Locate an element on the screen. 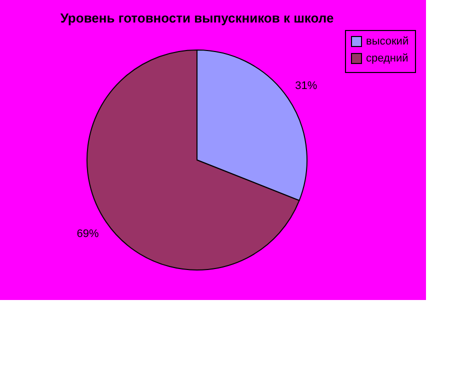 The height and width of the screenshot is (376, 458). data-label: 69% is located at coordinates (88, 234).